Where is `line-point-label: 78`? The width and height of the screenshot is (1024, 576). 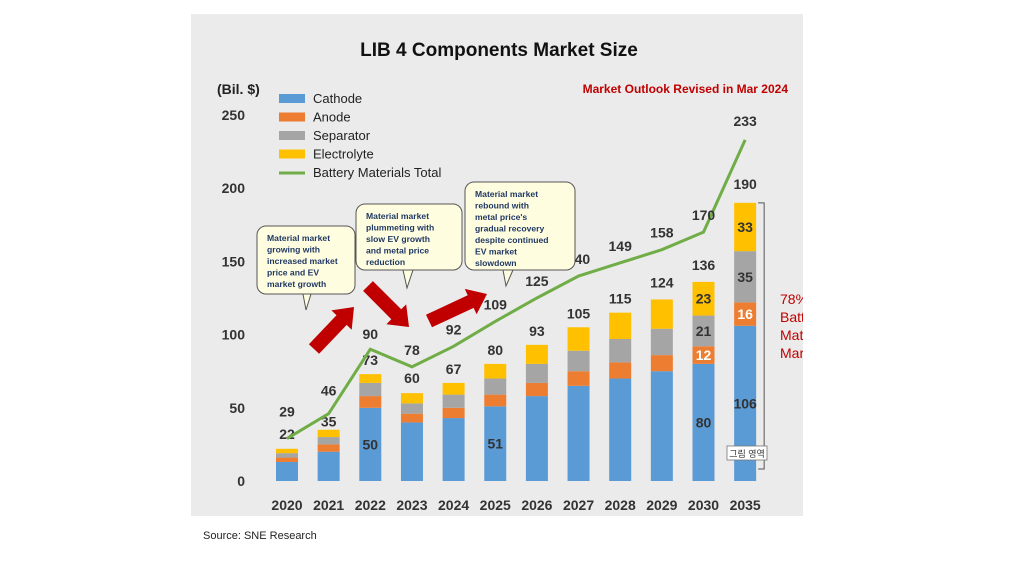
line-point-label: 78 is located at coordinates (412, 350).